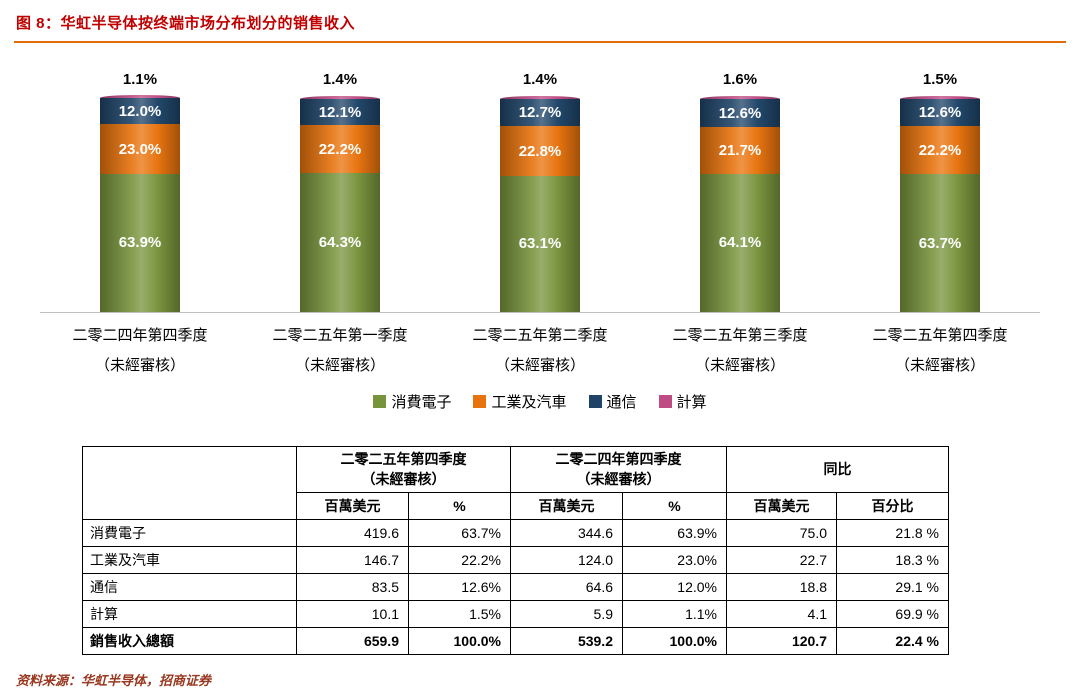  I want to click on bar-column: 1.4% 12.1% 22.2% 64.3%, so click(340, 190).